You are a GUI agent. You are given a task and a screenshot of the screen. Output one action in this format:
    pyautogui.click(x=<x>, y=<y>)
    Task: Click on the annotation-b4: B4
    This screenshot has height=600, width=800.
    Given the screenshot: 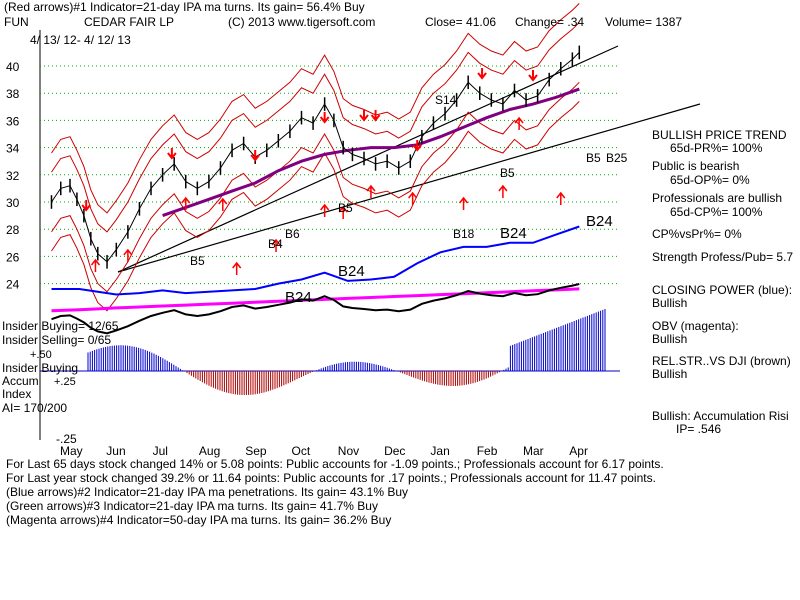 What is the action you would take?
    pyautogui.click(x=275, y=244)
    